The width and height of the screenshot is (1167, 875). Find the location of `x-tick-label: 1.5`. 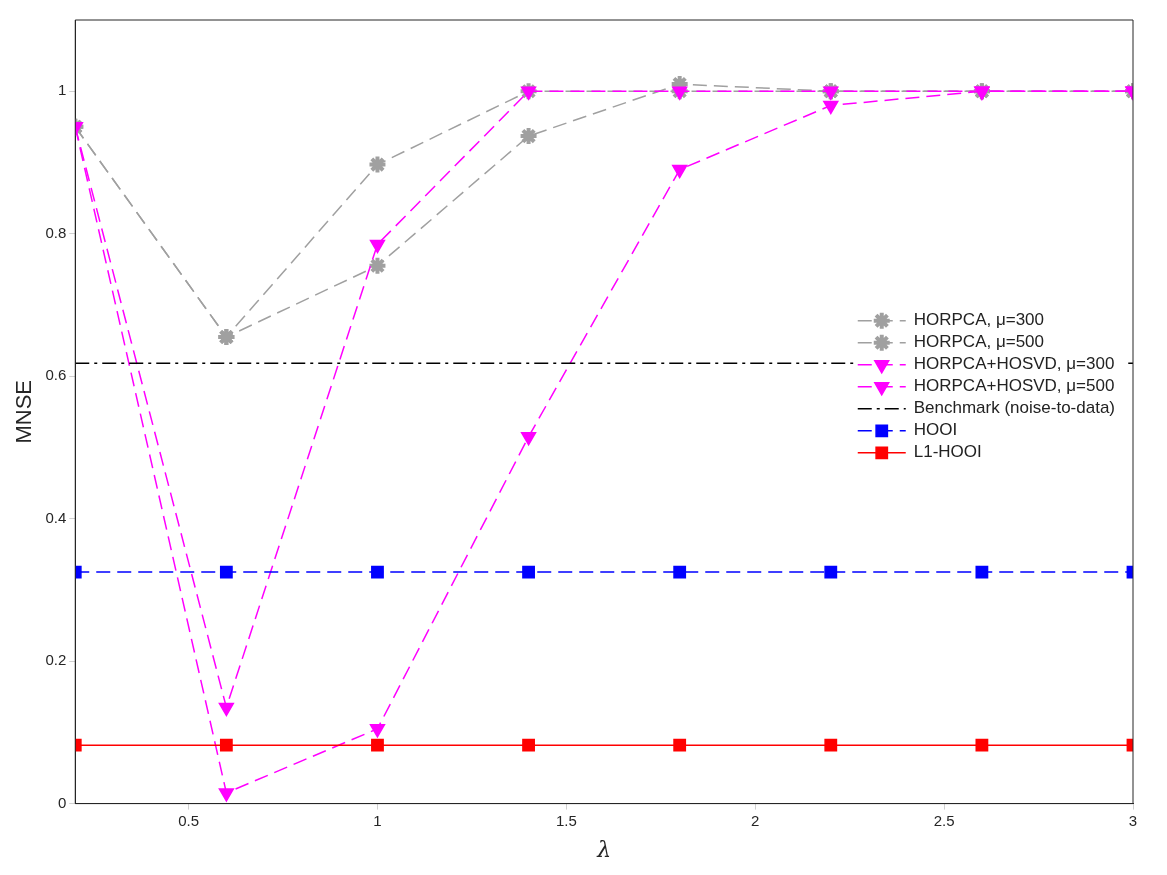

x-tick-label: 1.5 is located at coordinates (566, 820).